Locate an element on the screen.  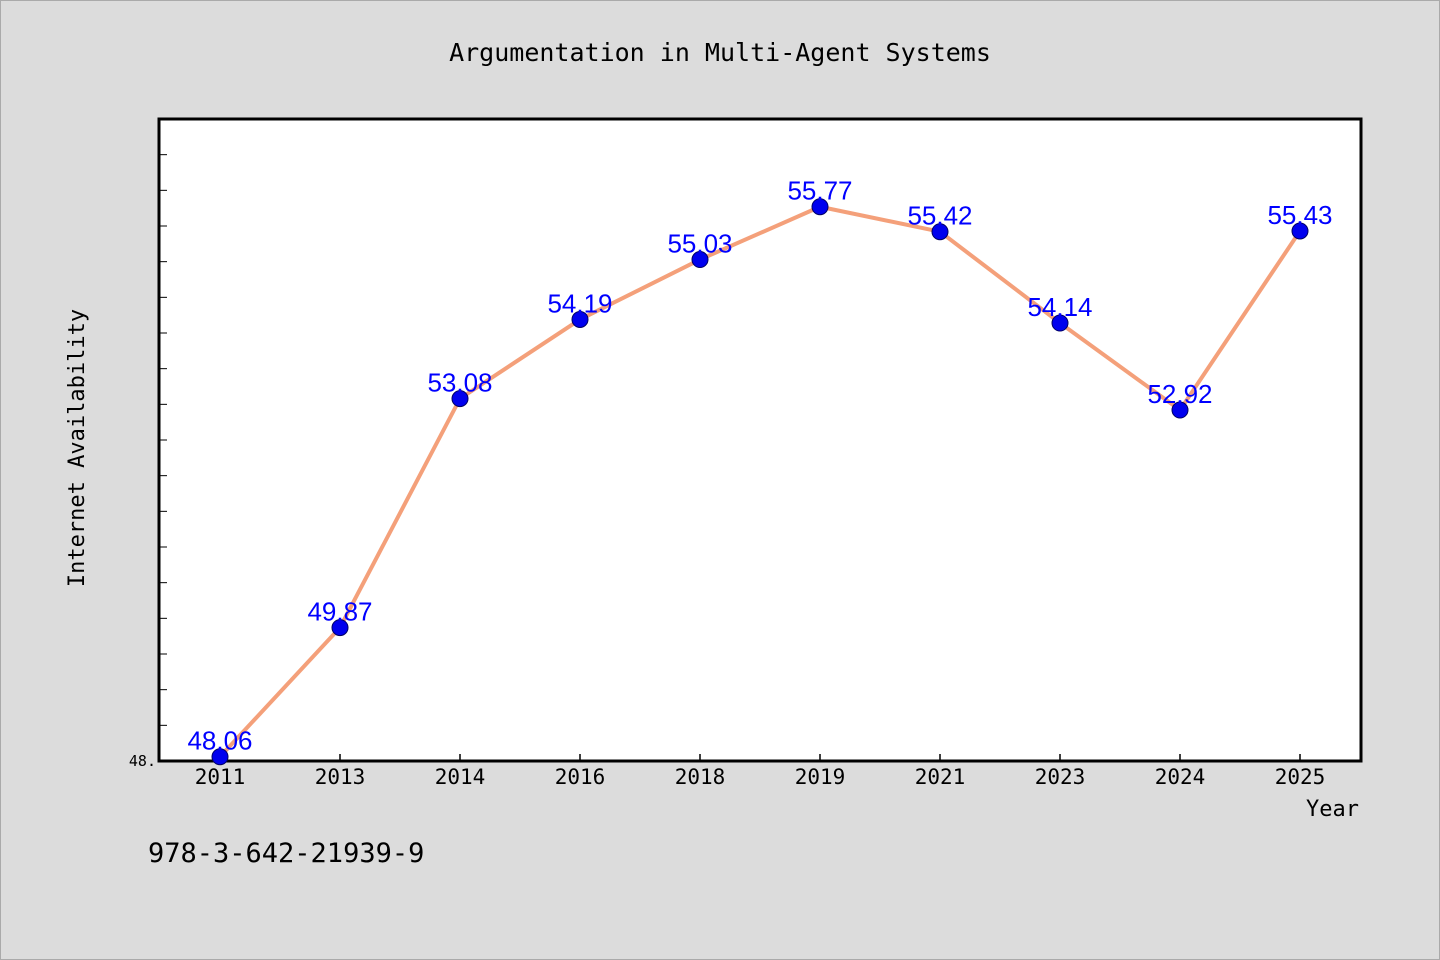
data-label: 53.08 is located at coordinates (459, 383).